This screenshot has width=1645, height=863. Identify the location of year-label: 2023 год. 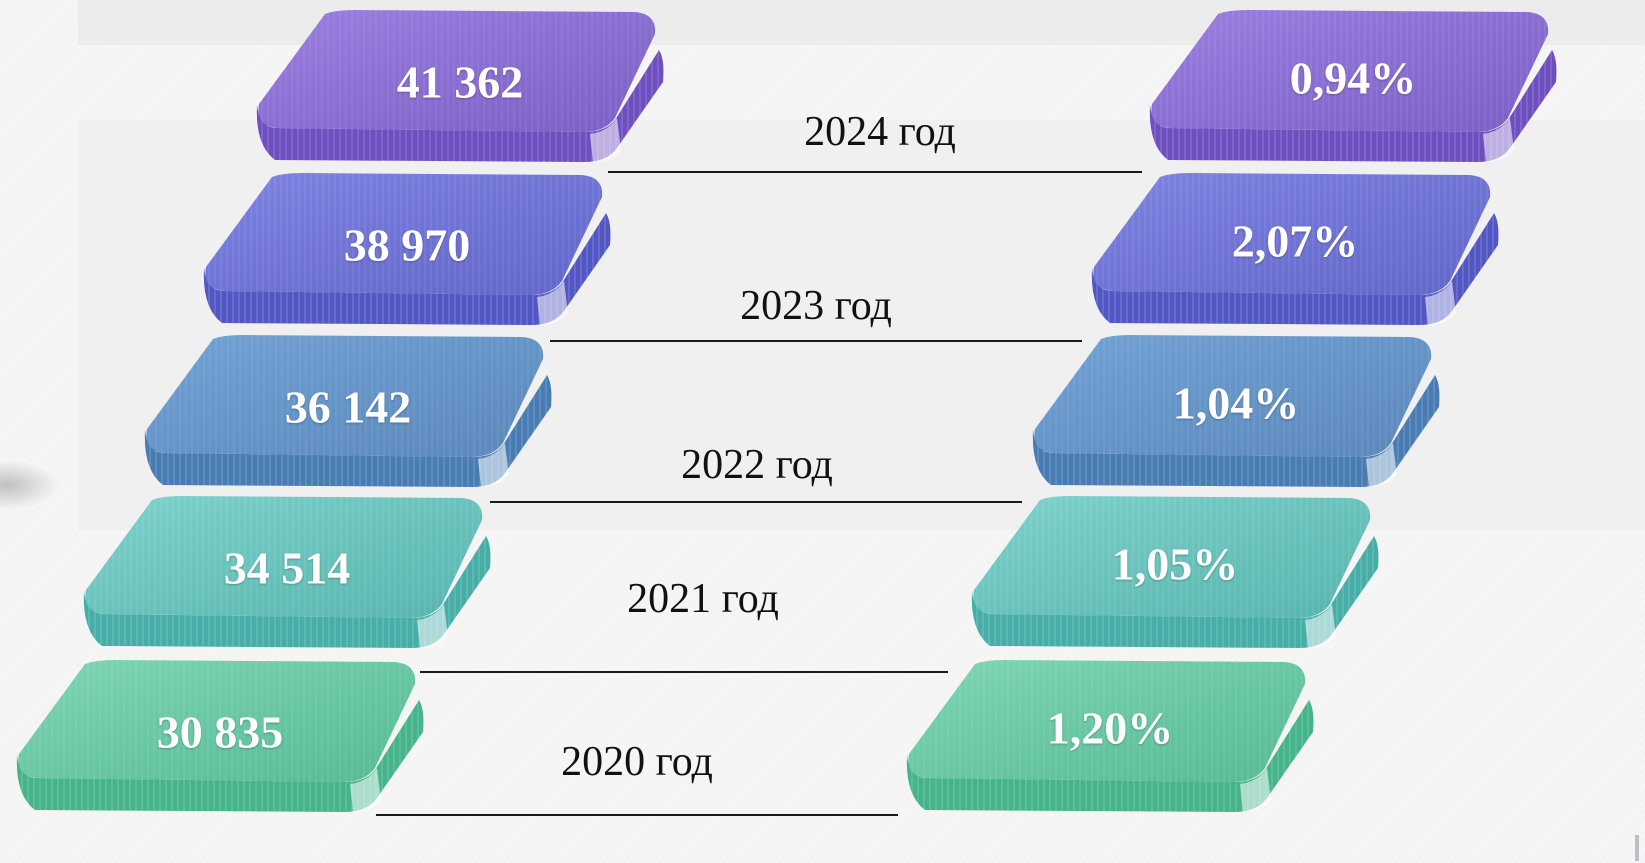
(816, 306).